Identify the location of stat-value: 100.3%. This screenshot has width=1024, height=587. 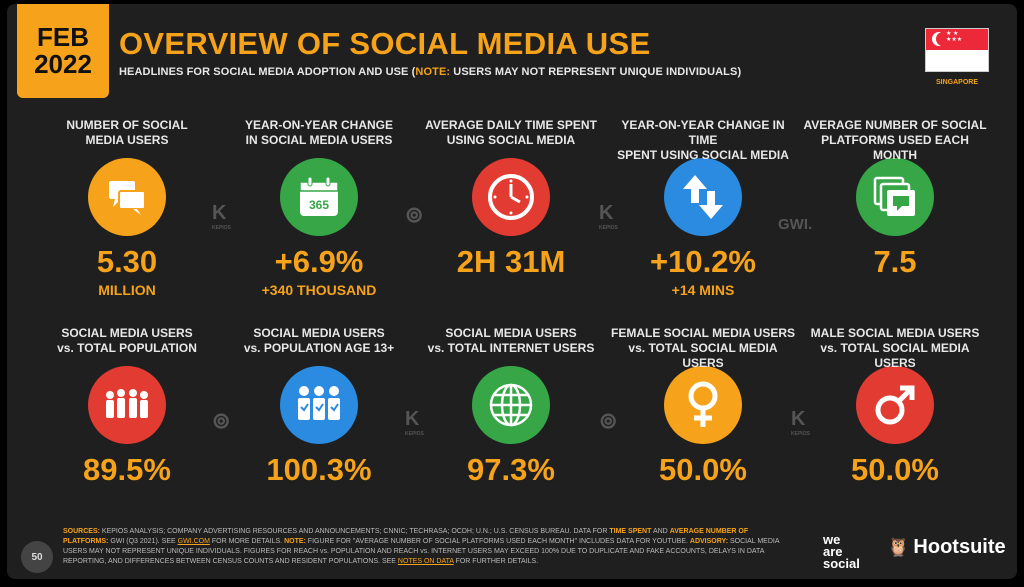
(319, 469).